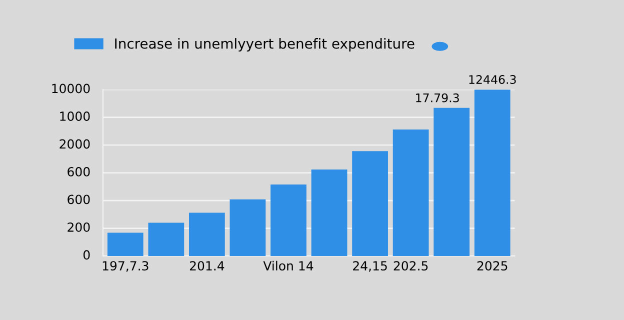 The height and width of the screenshot is (320, 624). I want to click on text: 10000, so click(71, 89).